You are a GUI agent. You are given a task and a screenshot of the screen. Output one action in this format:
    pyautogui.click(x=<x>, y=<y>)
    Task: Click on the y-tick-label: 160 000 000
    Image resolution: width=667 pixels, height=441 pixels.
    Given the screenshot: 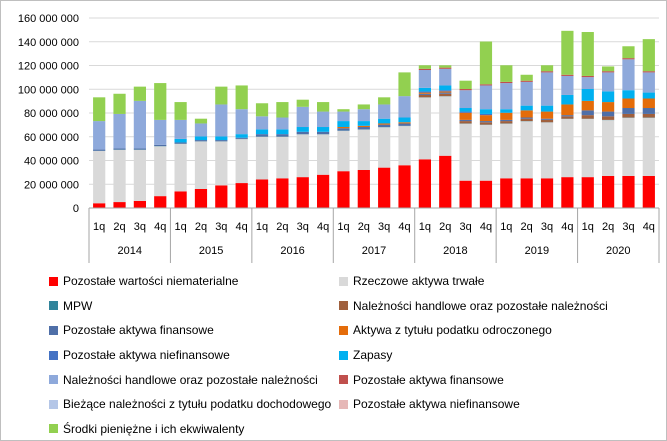 What is the action you would take?
    pyautogui.click(x=48, y=19)
    